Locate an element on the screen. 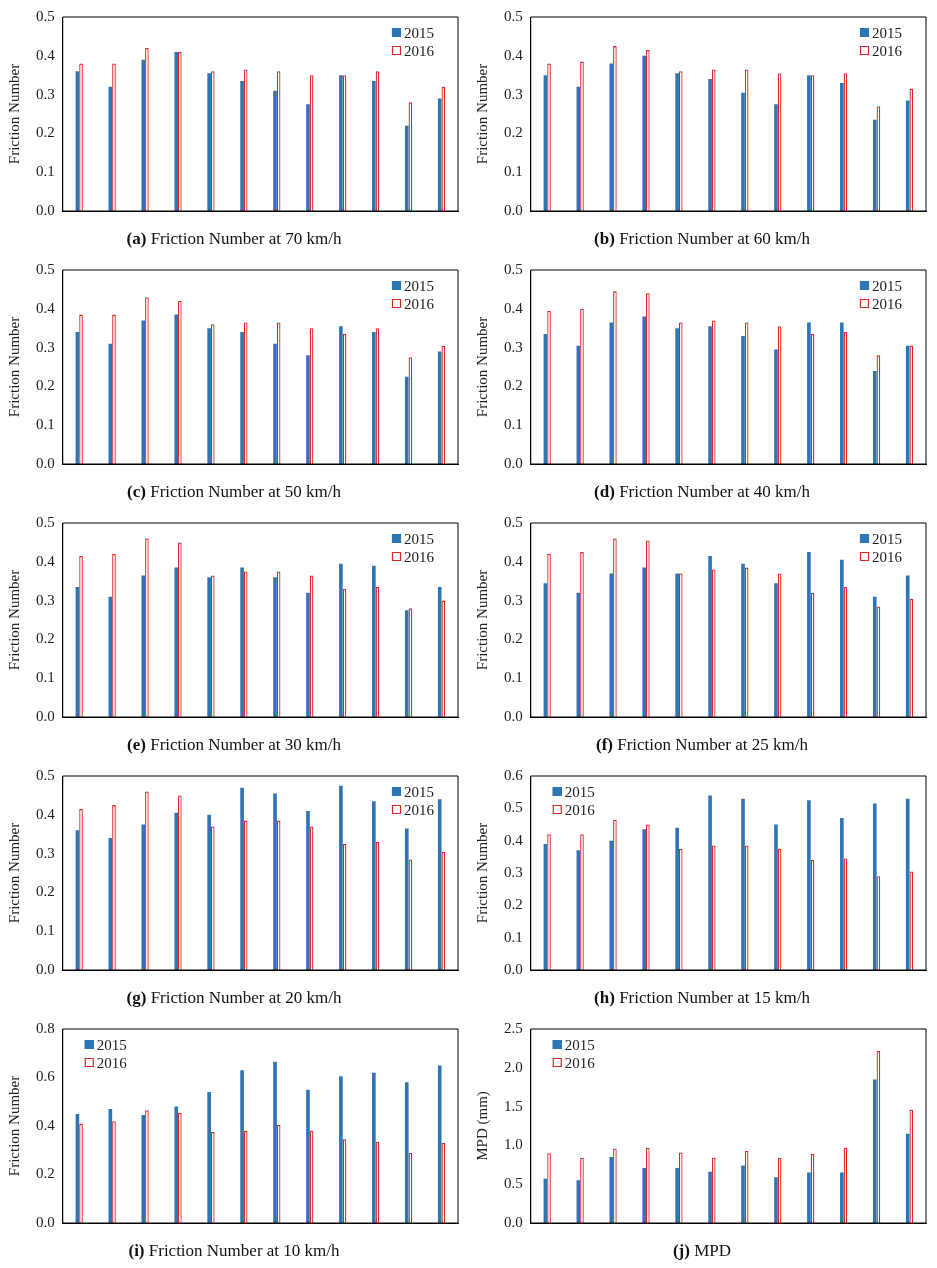 The height and width of the screenshot is (1268, 937). y-tick-label: 1.5 is located at coordinates (513, 1105).